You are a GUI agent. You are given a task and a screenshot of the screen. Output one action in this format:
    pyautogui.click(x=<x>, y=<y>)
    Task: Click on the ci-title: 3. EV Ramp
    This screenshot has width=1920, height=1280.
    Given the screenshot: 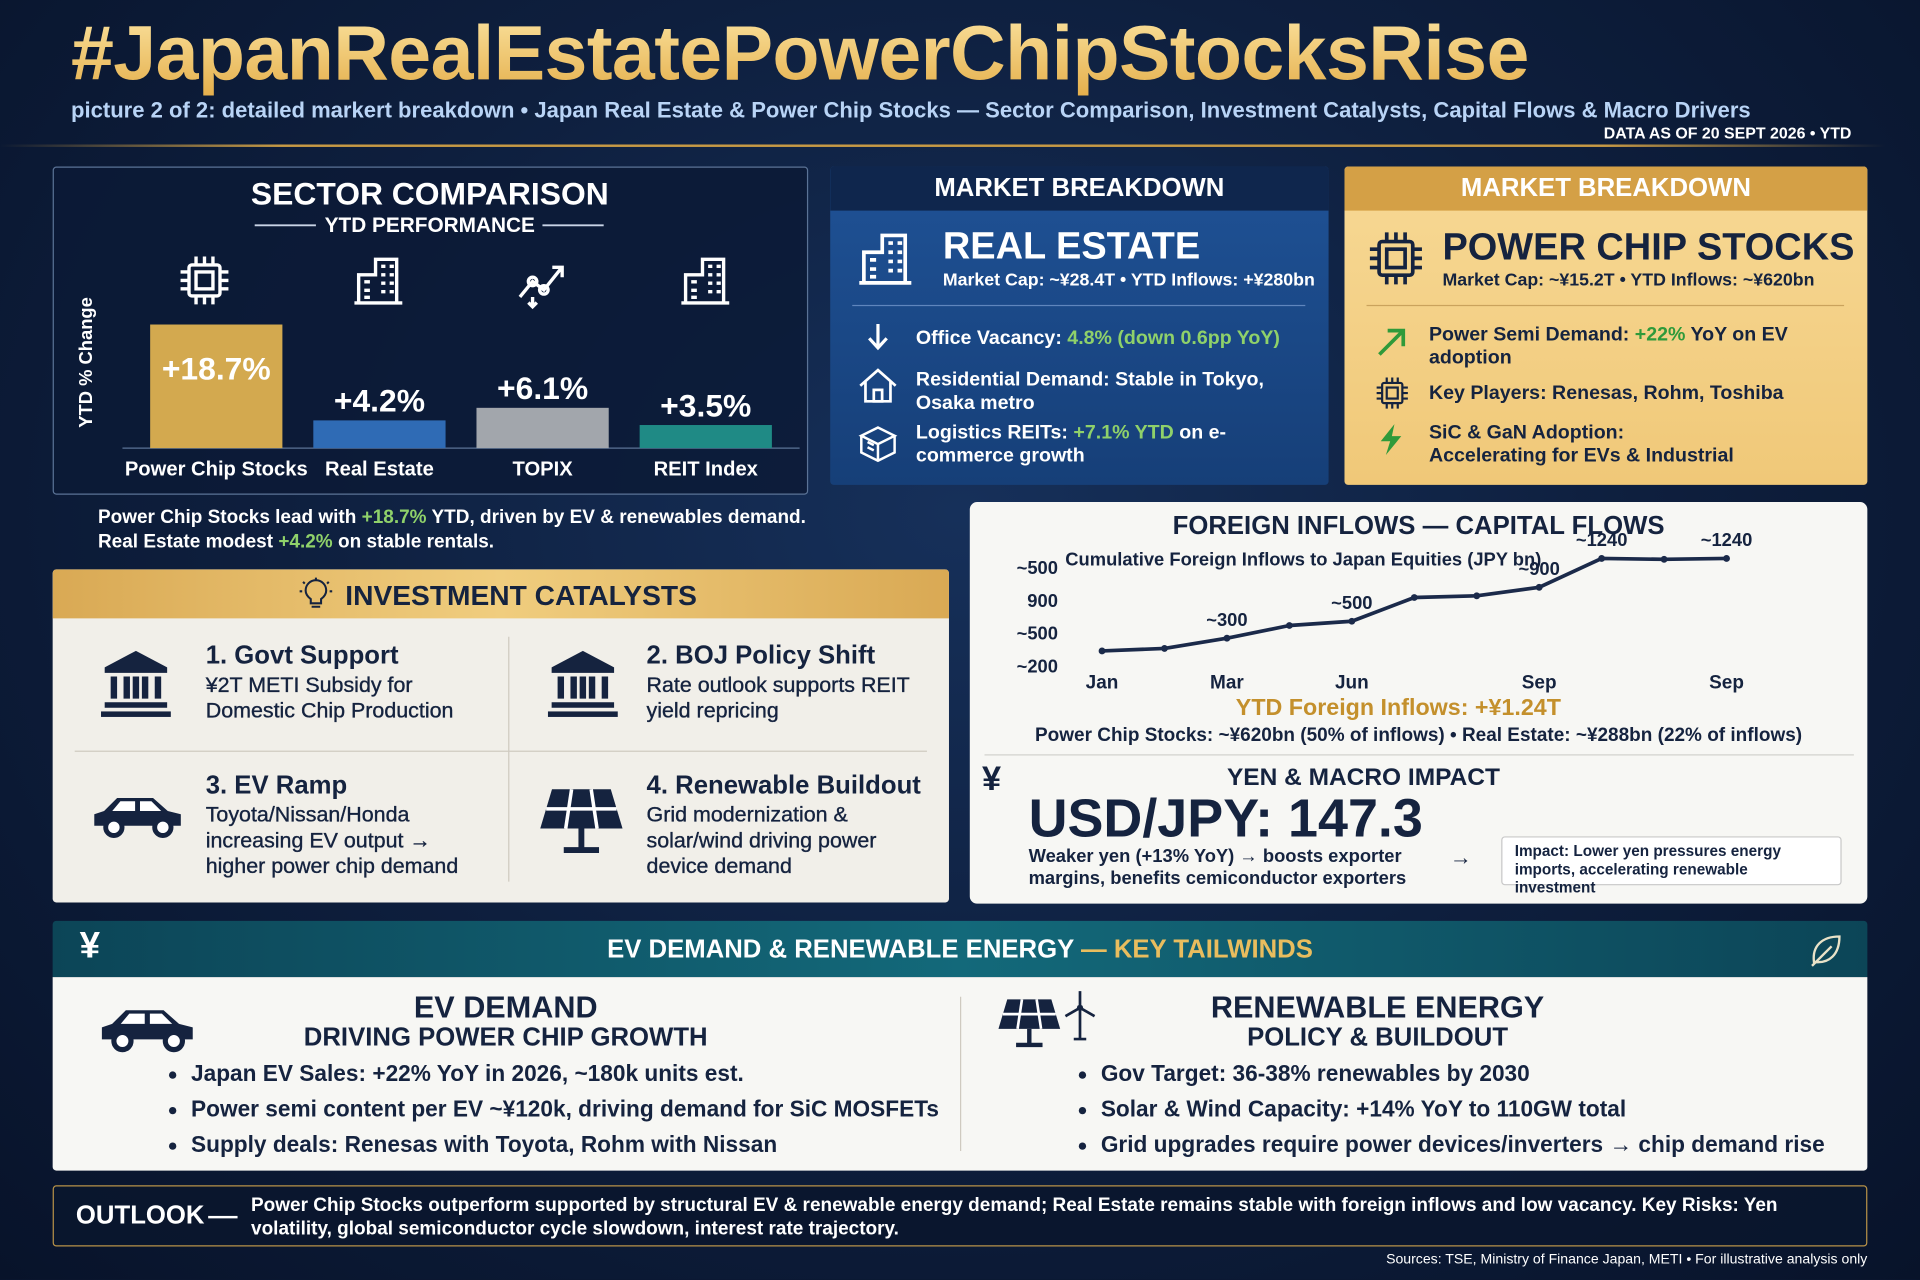 What is the action you would take?
    pyautogui.click(x=276, y=785)
    